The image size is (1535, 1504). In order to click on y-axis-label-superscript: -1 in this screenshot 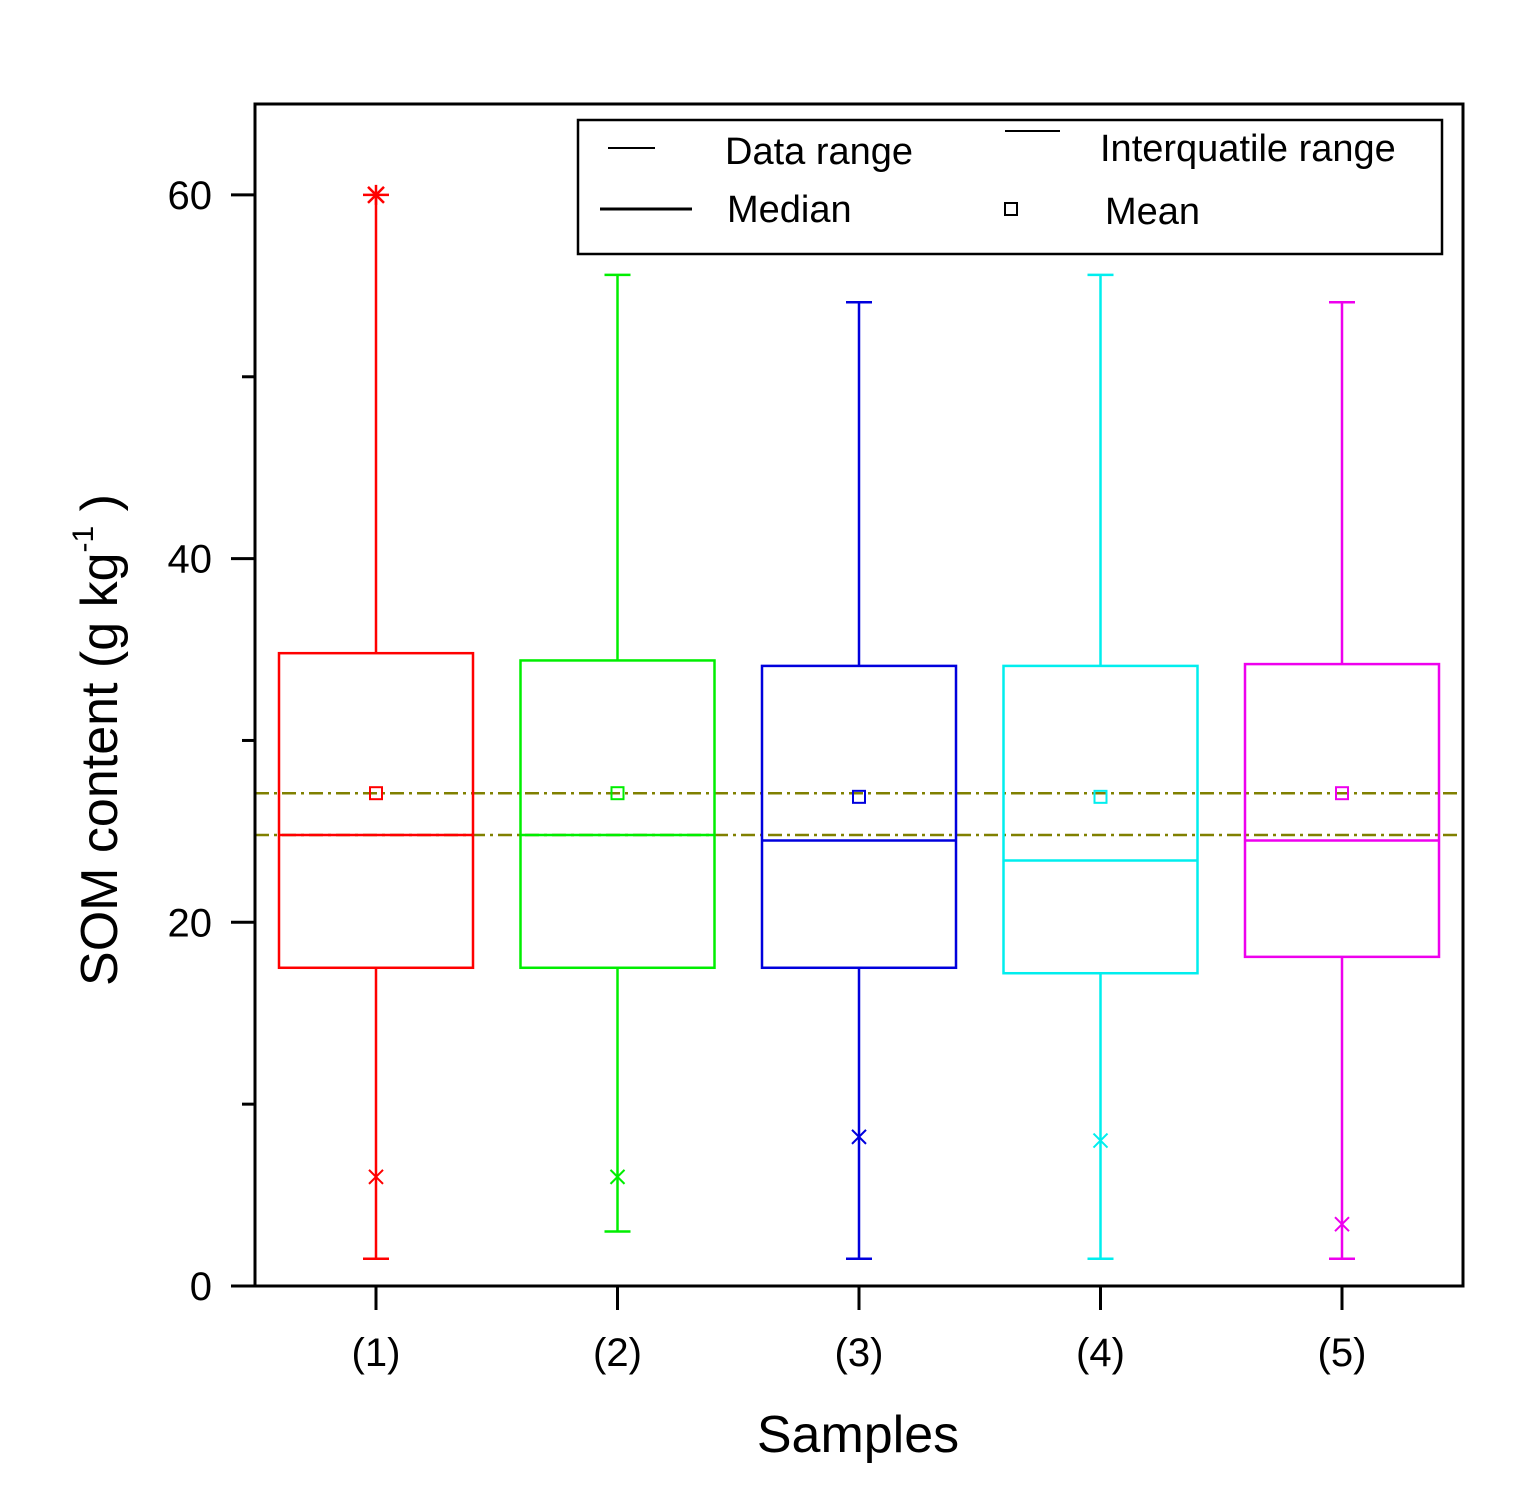, I will do `click(83, 539)`.